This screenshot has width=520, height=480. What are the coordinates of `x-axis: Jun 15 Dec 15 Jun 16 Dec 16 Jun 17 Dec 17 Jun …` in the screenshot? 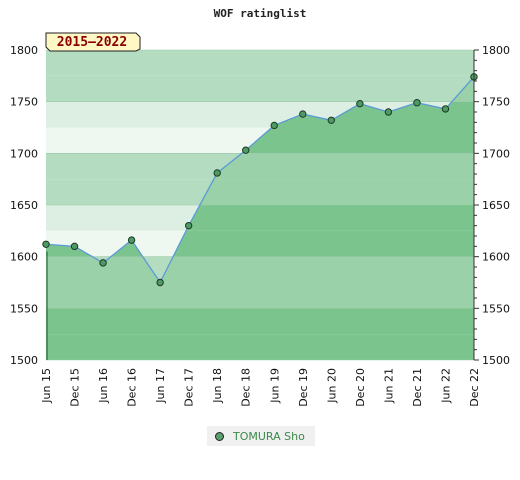 It's located at (260, 387).